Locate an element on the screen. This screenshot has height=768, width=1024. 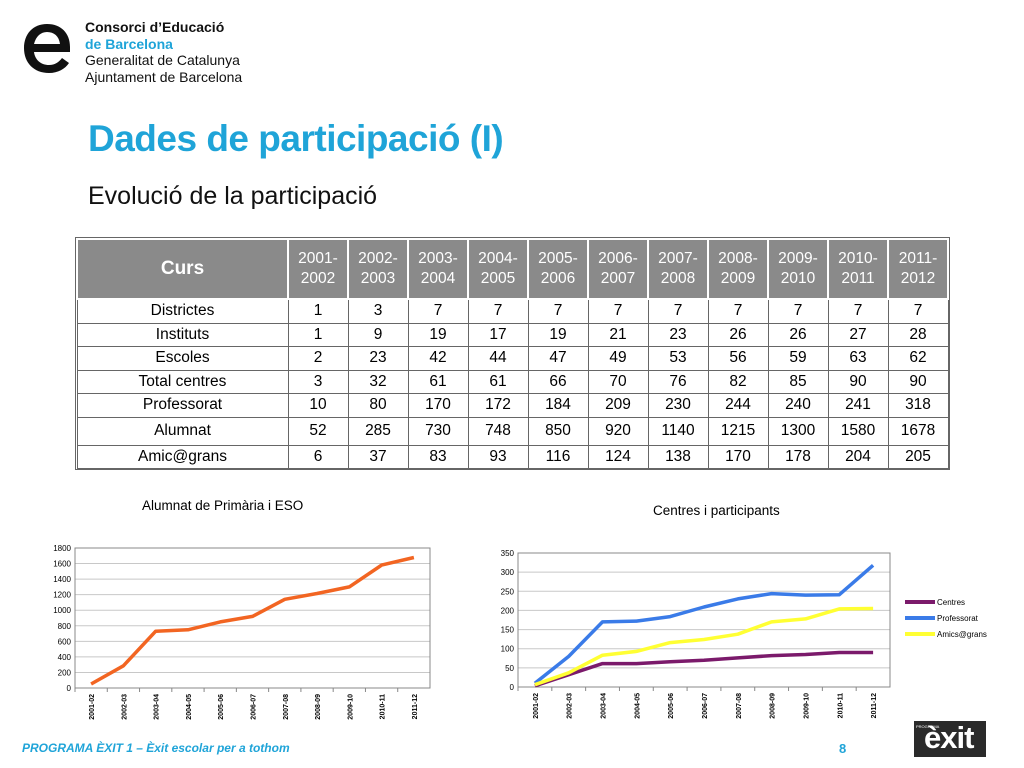
year-end: 2009 is located at coordinates (738, 278).